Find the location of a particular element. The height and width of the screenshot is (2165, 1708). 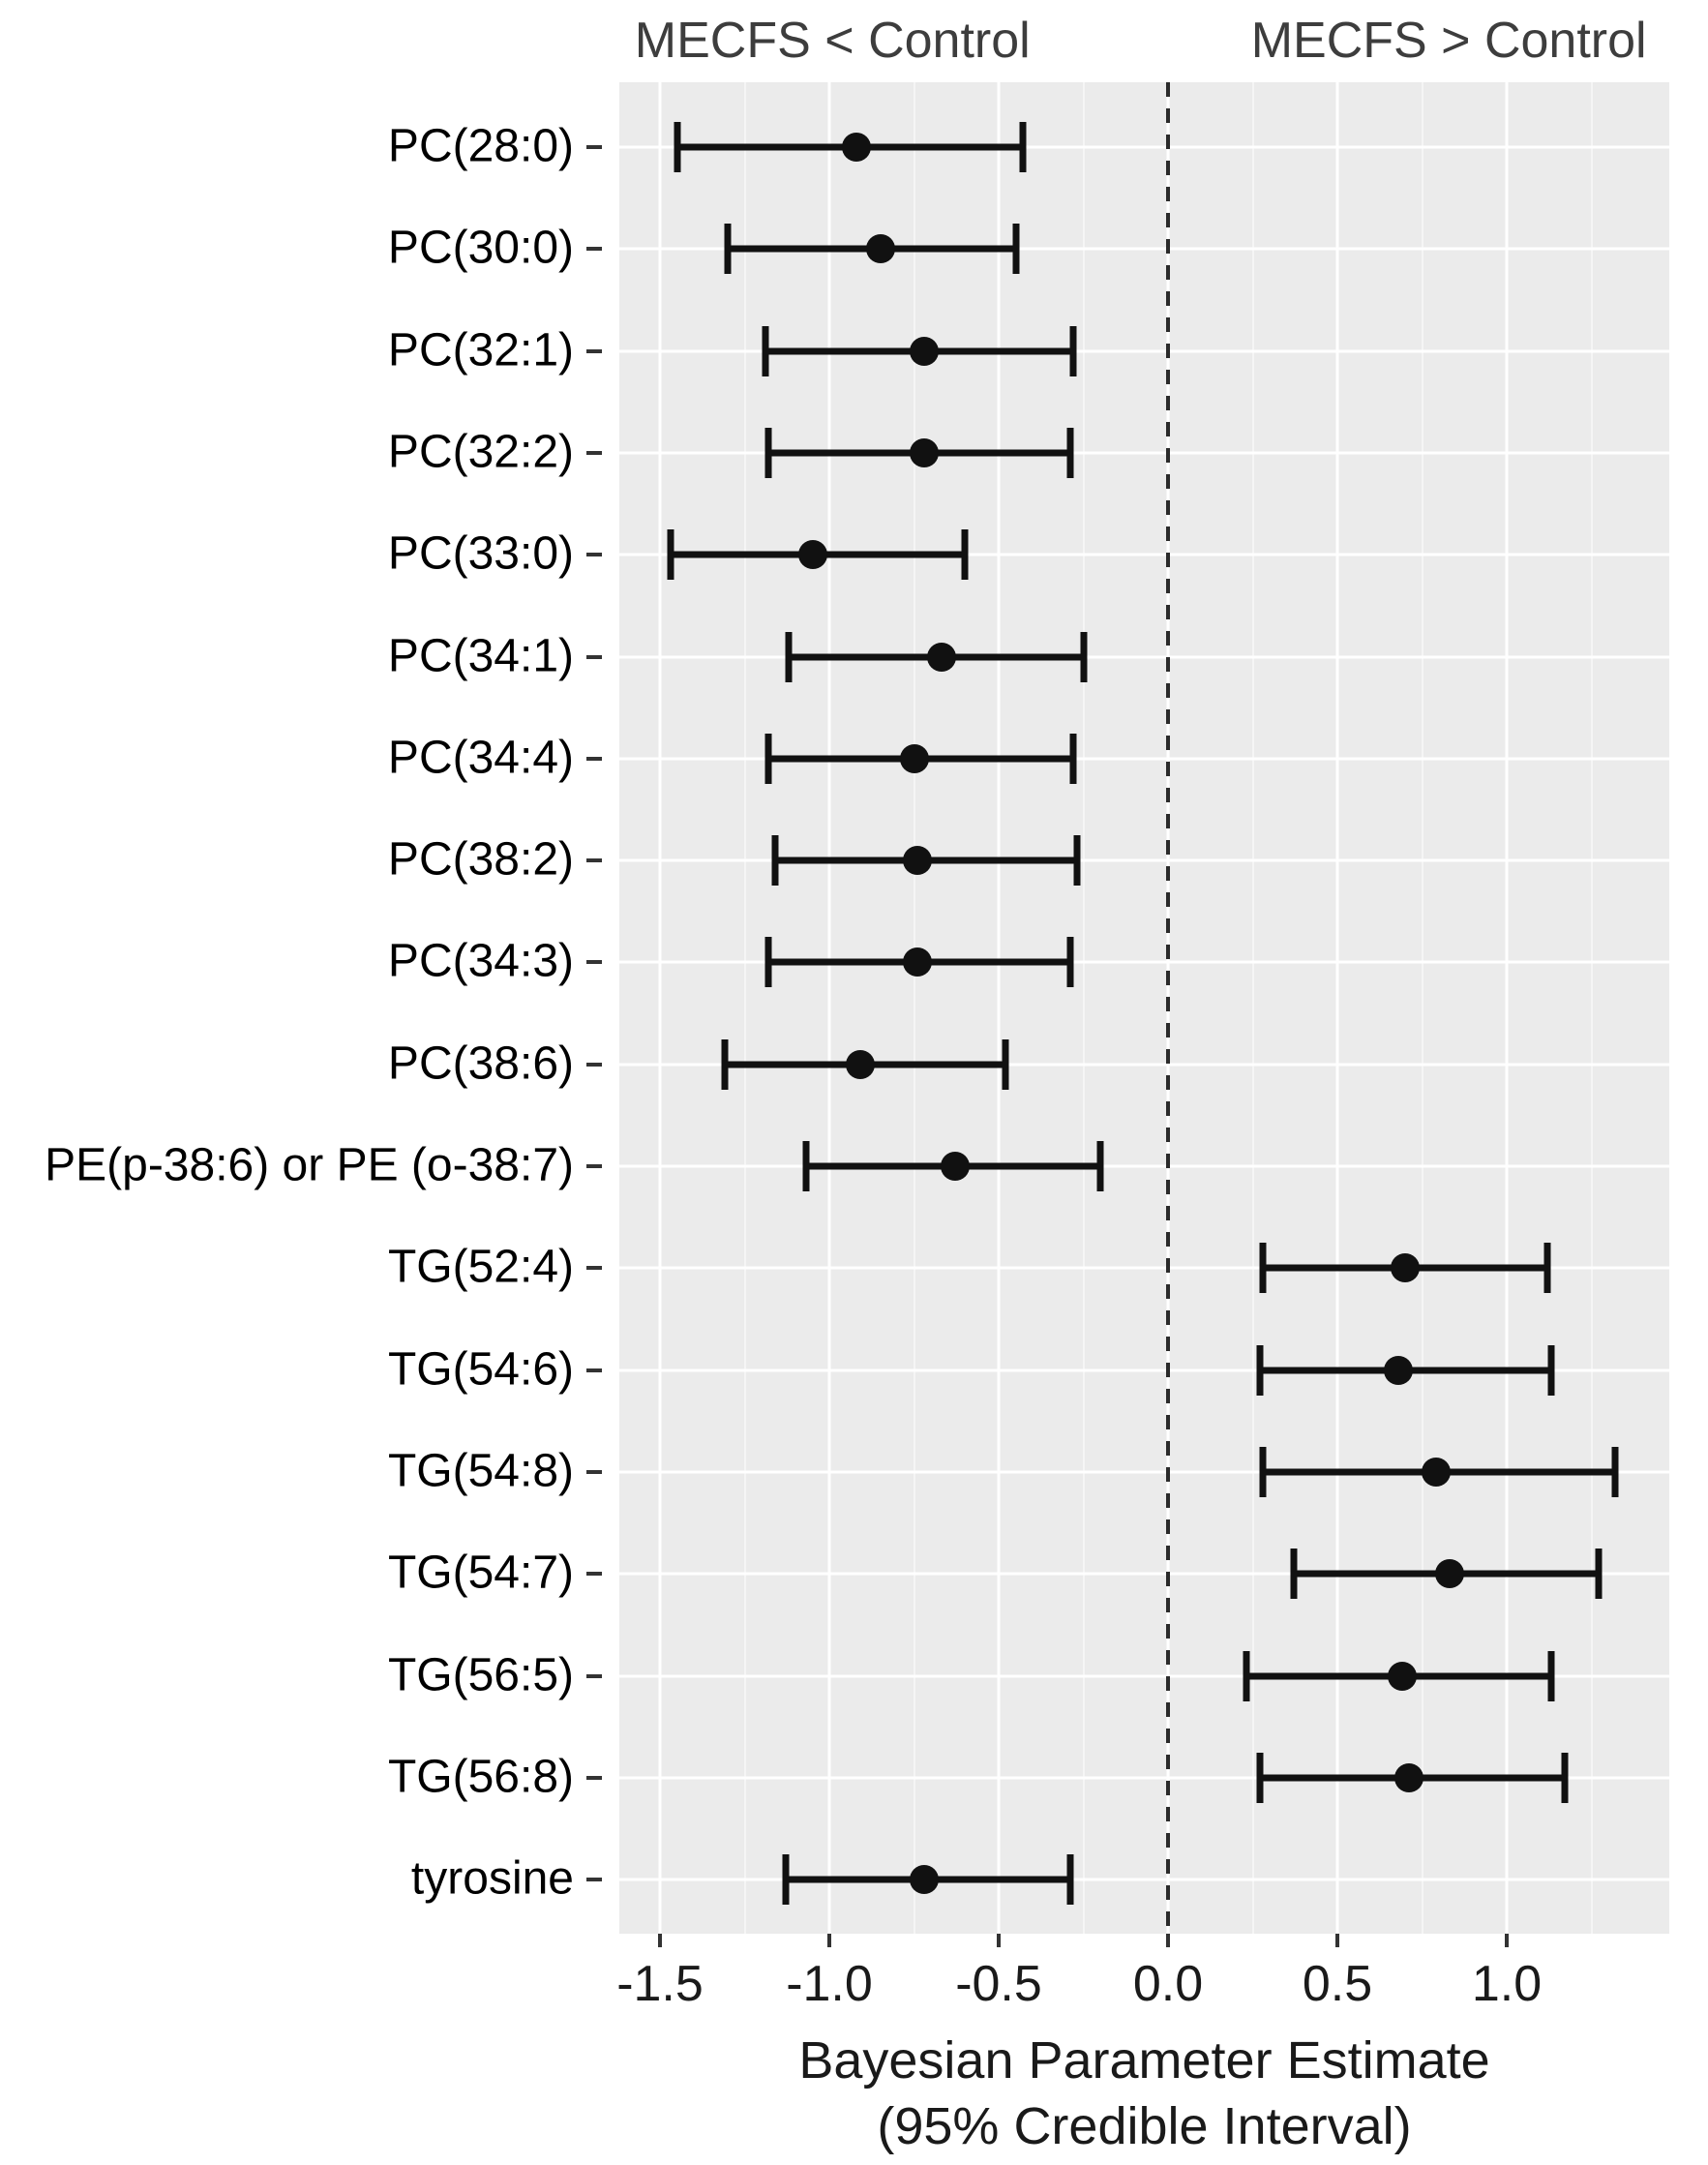

x-axis-tick-label: -1.5 is located at coordinates (660, 1984).